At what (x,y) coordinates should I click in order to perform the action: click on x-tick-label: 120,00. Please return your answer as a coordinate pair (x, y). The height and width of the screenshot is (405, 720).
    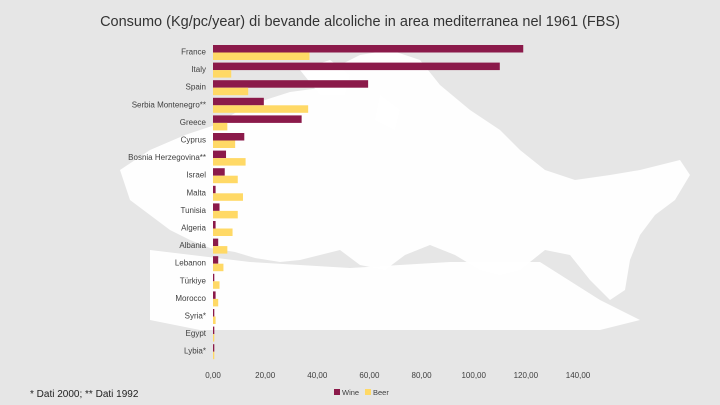
    Looking at the image, I should click on (526, 375).